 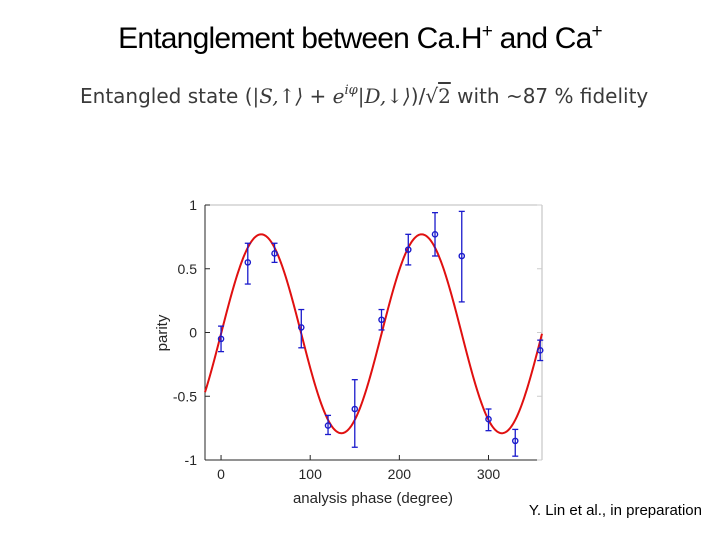 I want to click on y-tick-label: 0, so click(x=193, y=333).